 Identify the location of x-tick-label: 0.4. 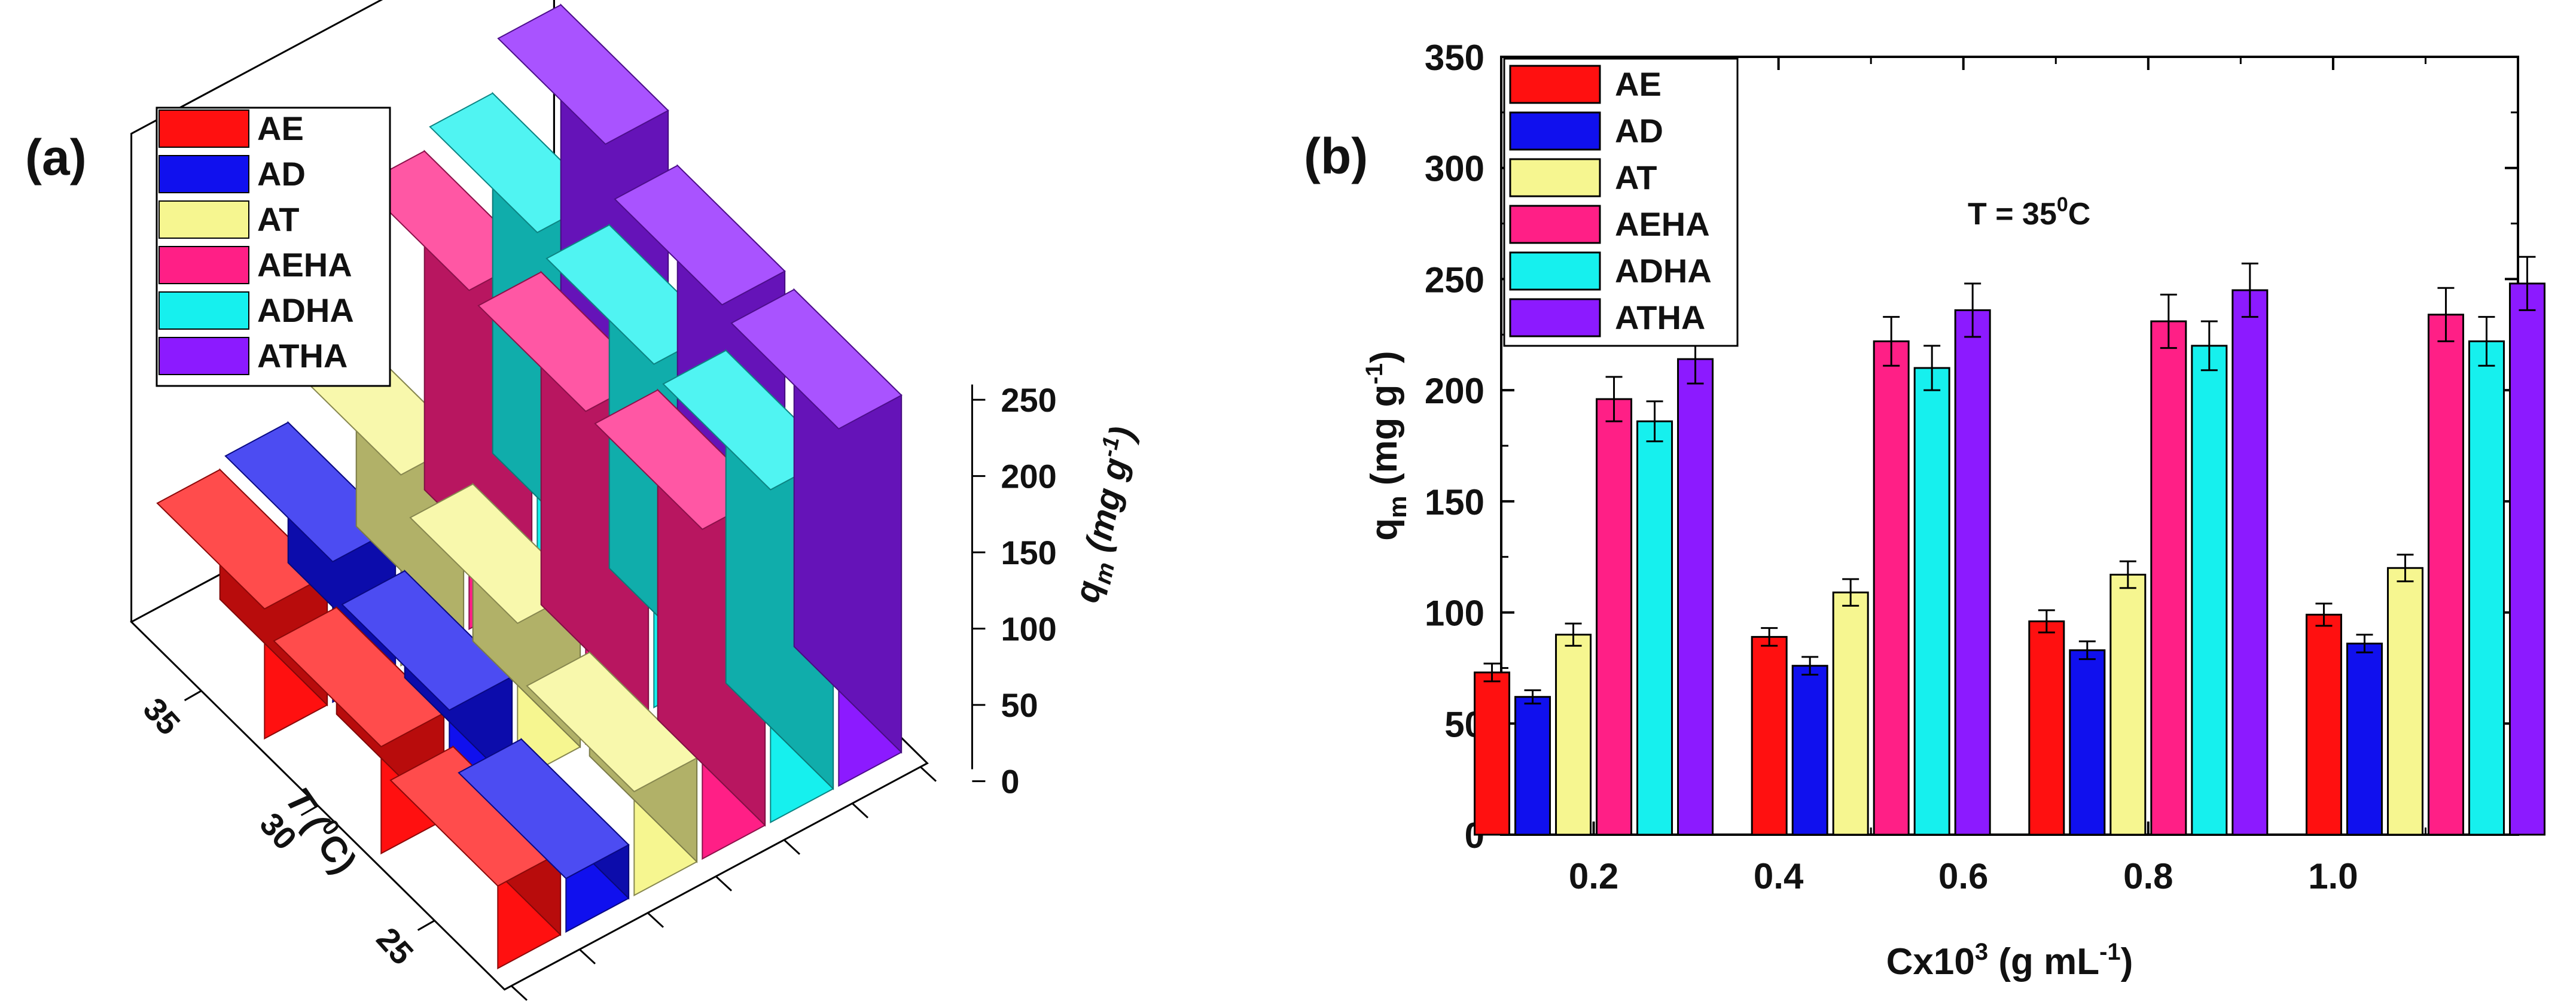
(1779, 876).